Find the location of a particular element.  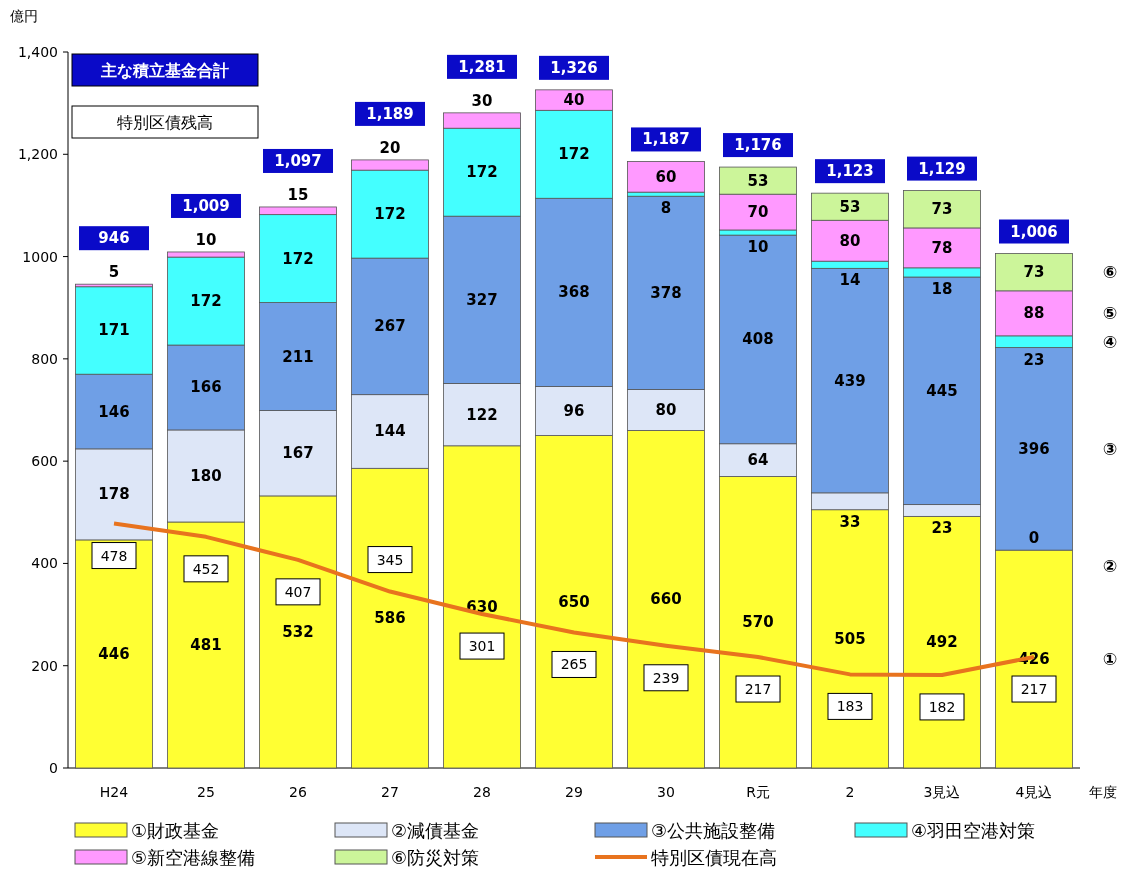

data-label: 345 is located at coordinates (390, 559).